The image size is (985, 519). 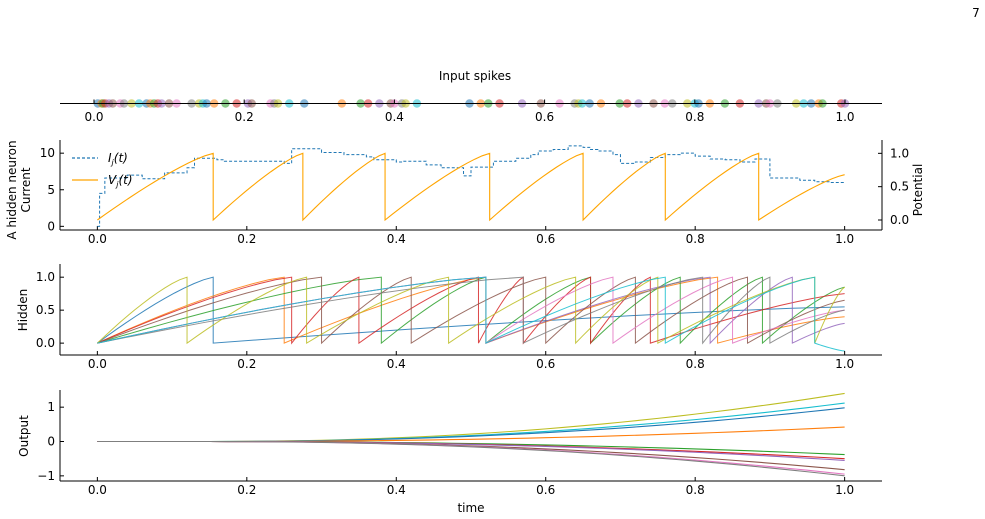 I want to click on spikes-xtick-label: 0.4, so click(x=394, y=117).